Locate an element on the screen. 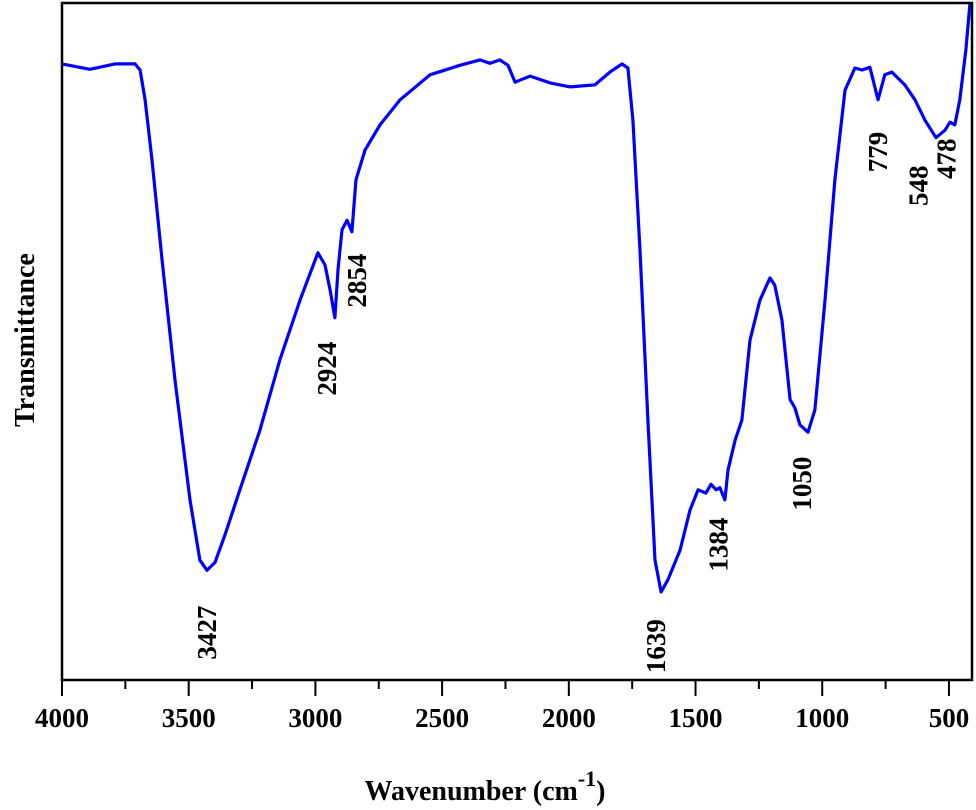 This screenshot has height=810, width=976. x-tick-label: 1000 is located at coordinates (822, 718).